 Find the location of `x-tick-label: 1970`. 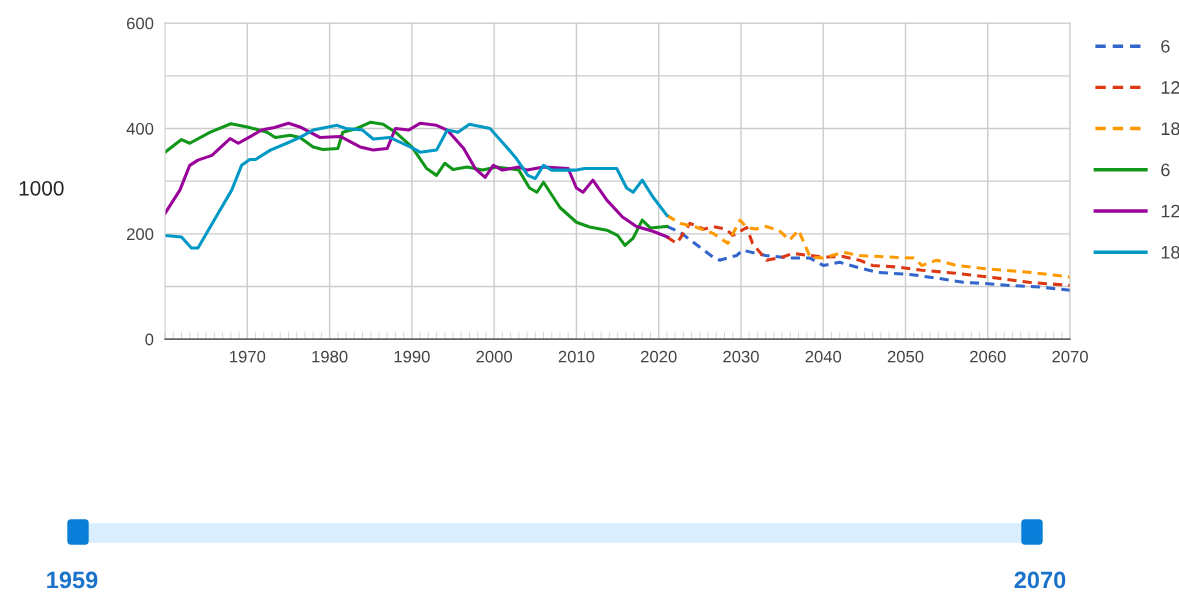

x-tick-label: 1970 is located at coordinates (248, 356).